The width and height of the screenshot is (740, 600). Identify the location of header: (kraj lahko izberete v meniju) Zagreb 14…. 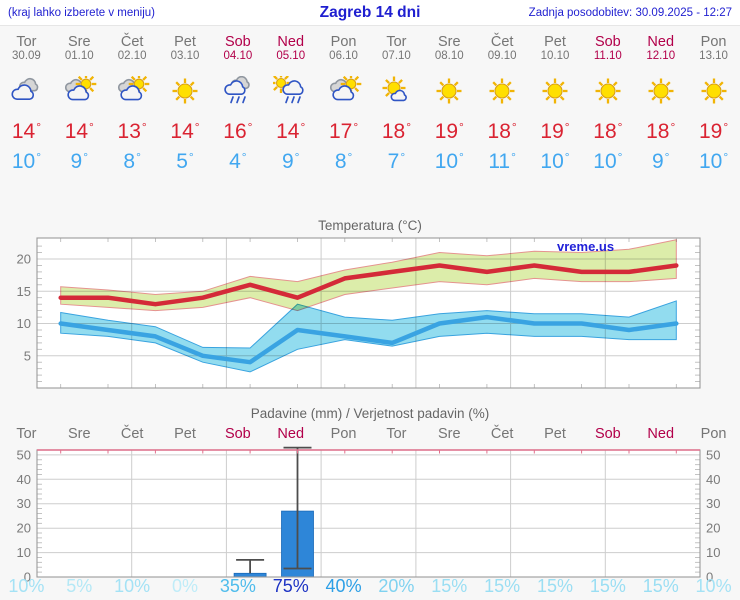
(370, 13).